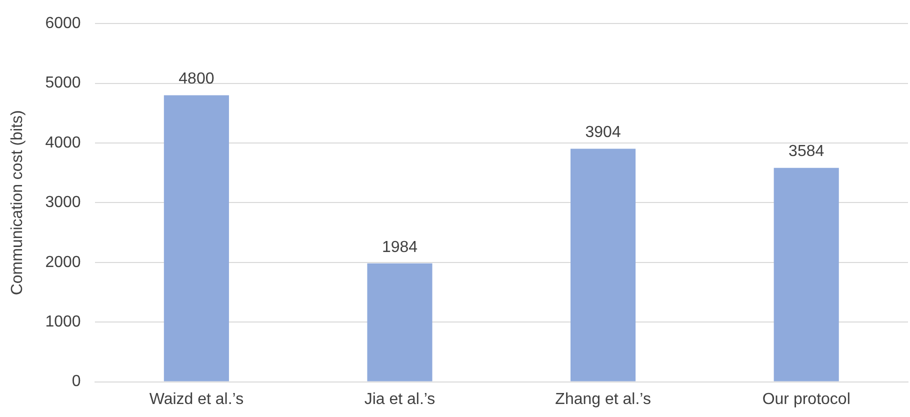 This screenshot has width=910, height=417. I want to click on x-tick-label: Waizd et al.’s, so click(196, 399).